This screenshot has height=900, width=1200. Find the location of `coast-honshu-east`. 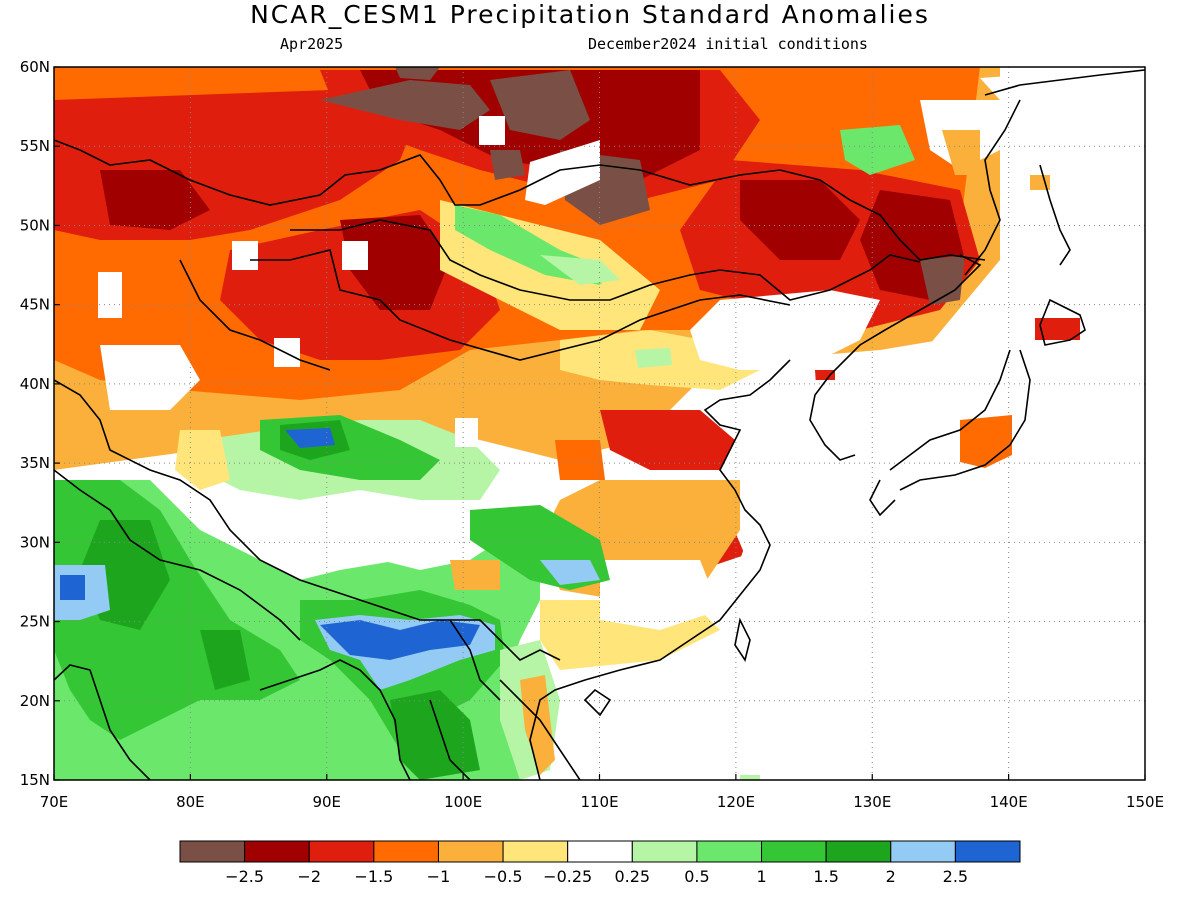

coast-honshu-east is located at coordinates (965, 420).